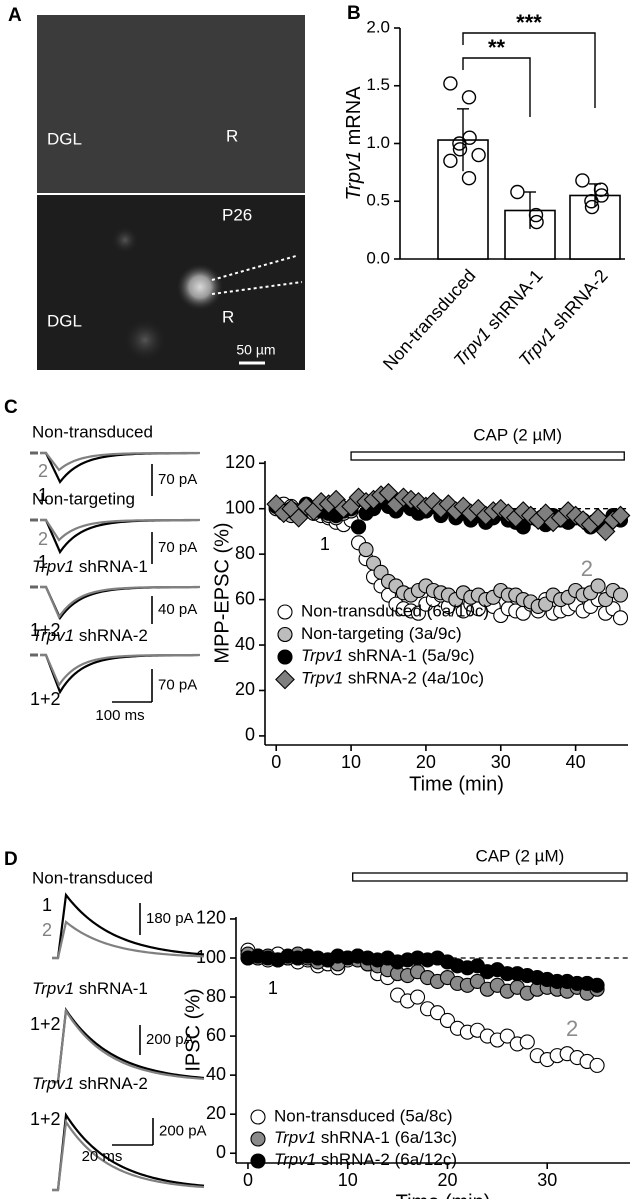 The width and height of the screenshot is (638, 1199). What do you see at coordinates (216, 1113) in the screenshot?
I see `y-tick-label: 20` at bounding box center [216, 1113].